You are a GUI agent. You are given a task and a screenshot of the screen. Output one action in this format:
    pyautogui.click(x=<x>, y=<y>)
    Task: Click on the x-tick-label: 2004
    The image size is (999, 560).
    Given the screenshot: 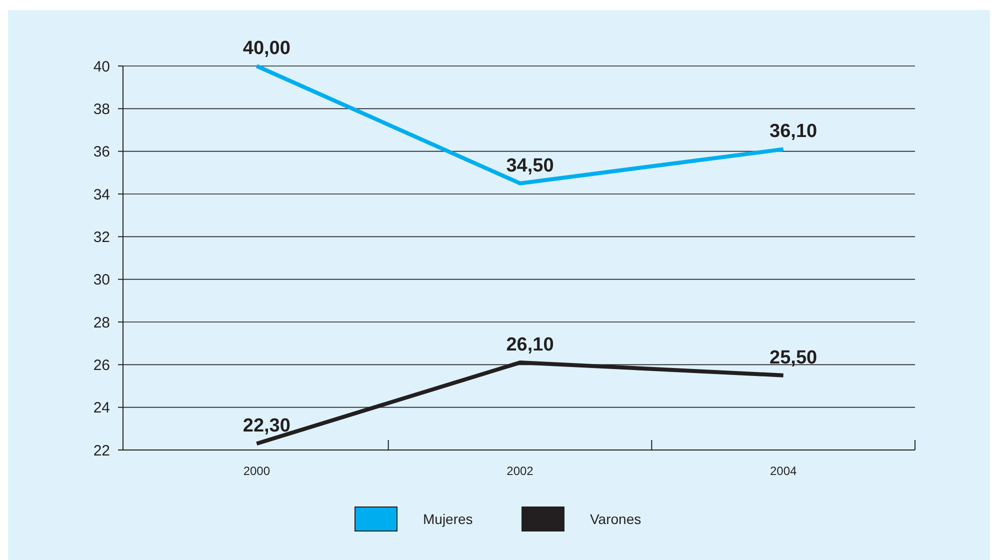 What is the action you would take?
    pyautogui.click(x=784, y=471)
    